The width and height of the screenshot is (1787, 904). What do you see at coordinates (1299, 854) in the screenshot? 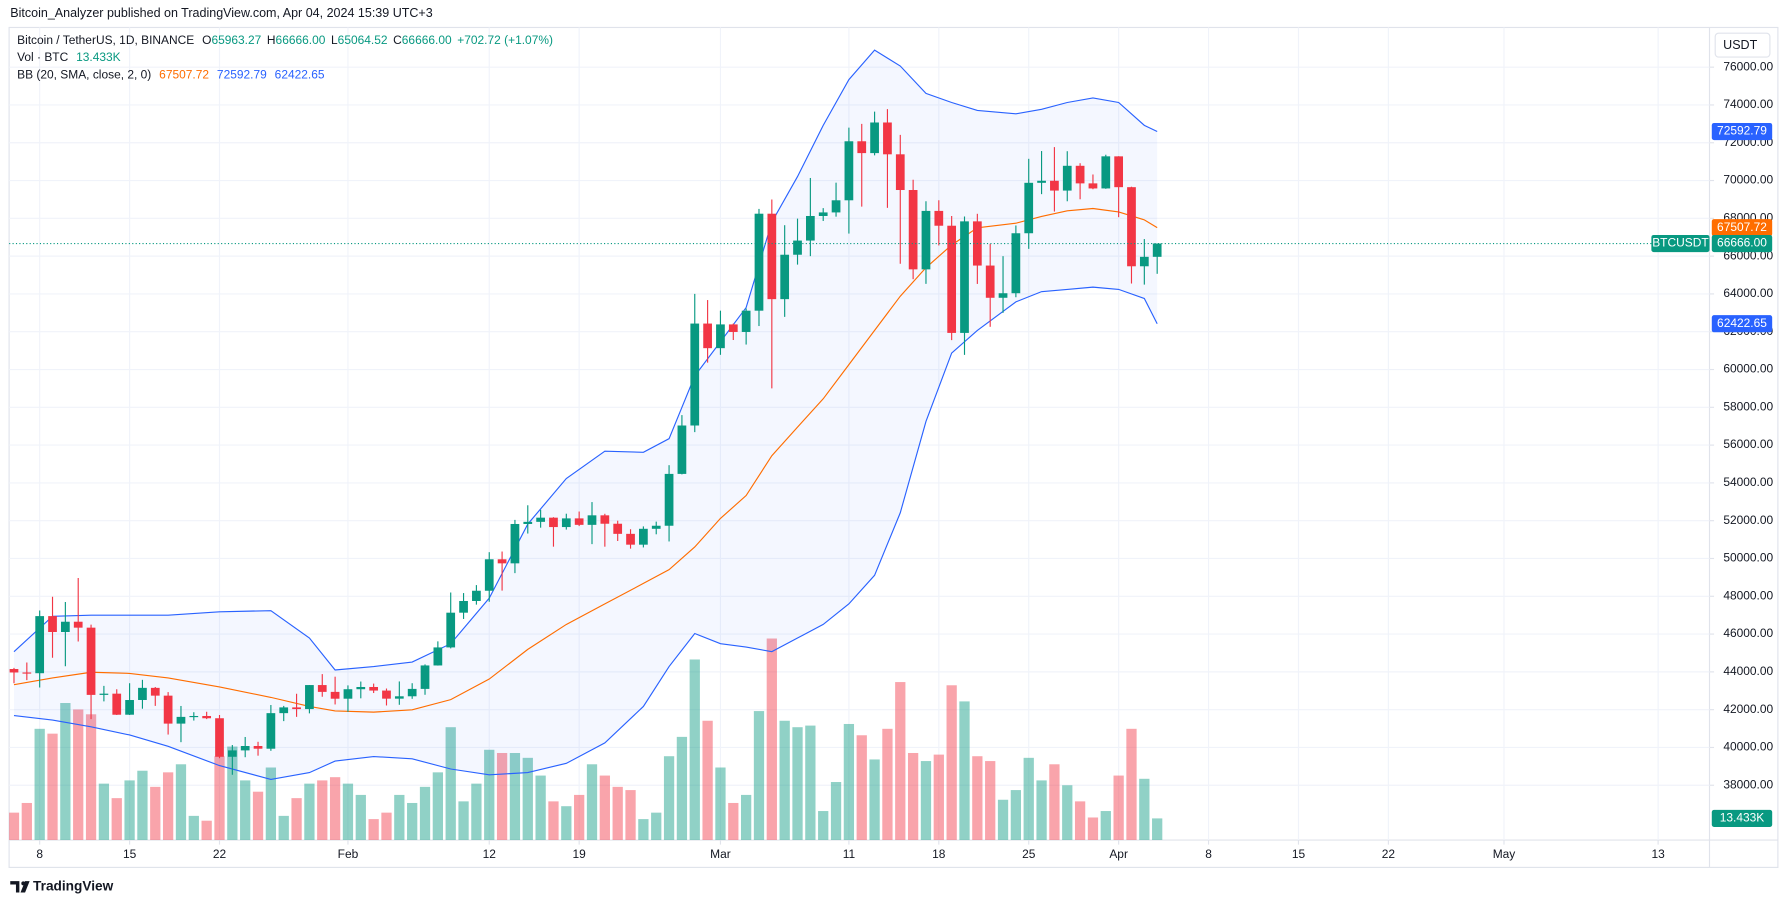
I see `x-tick-label: 15` at bounding box center [1299, 854].